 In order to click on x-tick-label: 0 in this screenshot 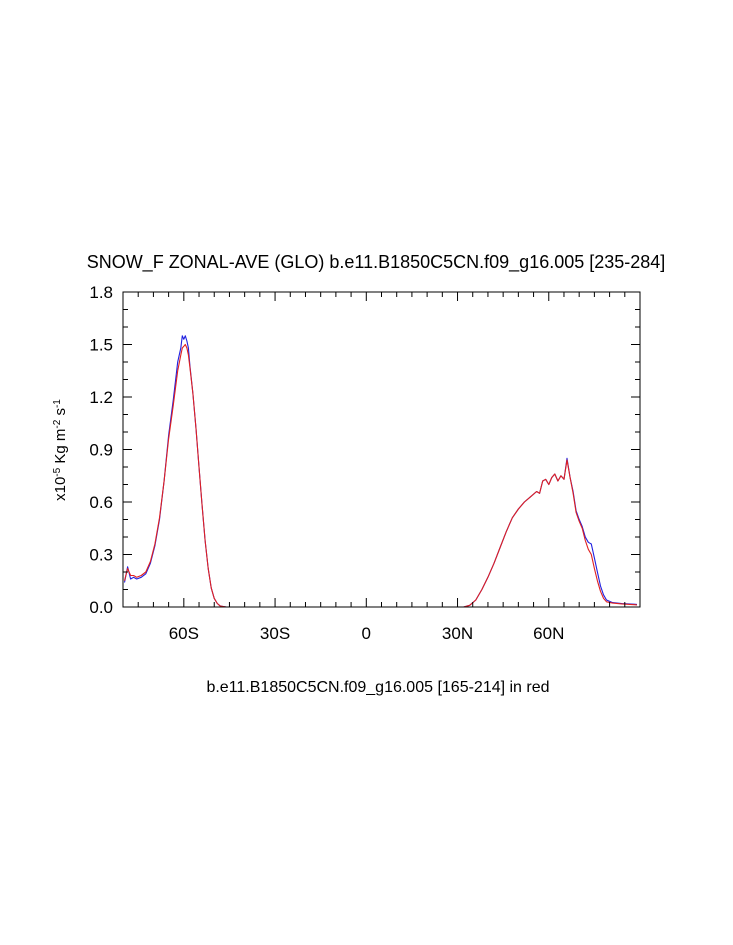, I will do `click(366, 633)`.